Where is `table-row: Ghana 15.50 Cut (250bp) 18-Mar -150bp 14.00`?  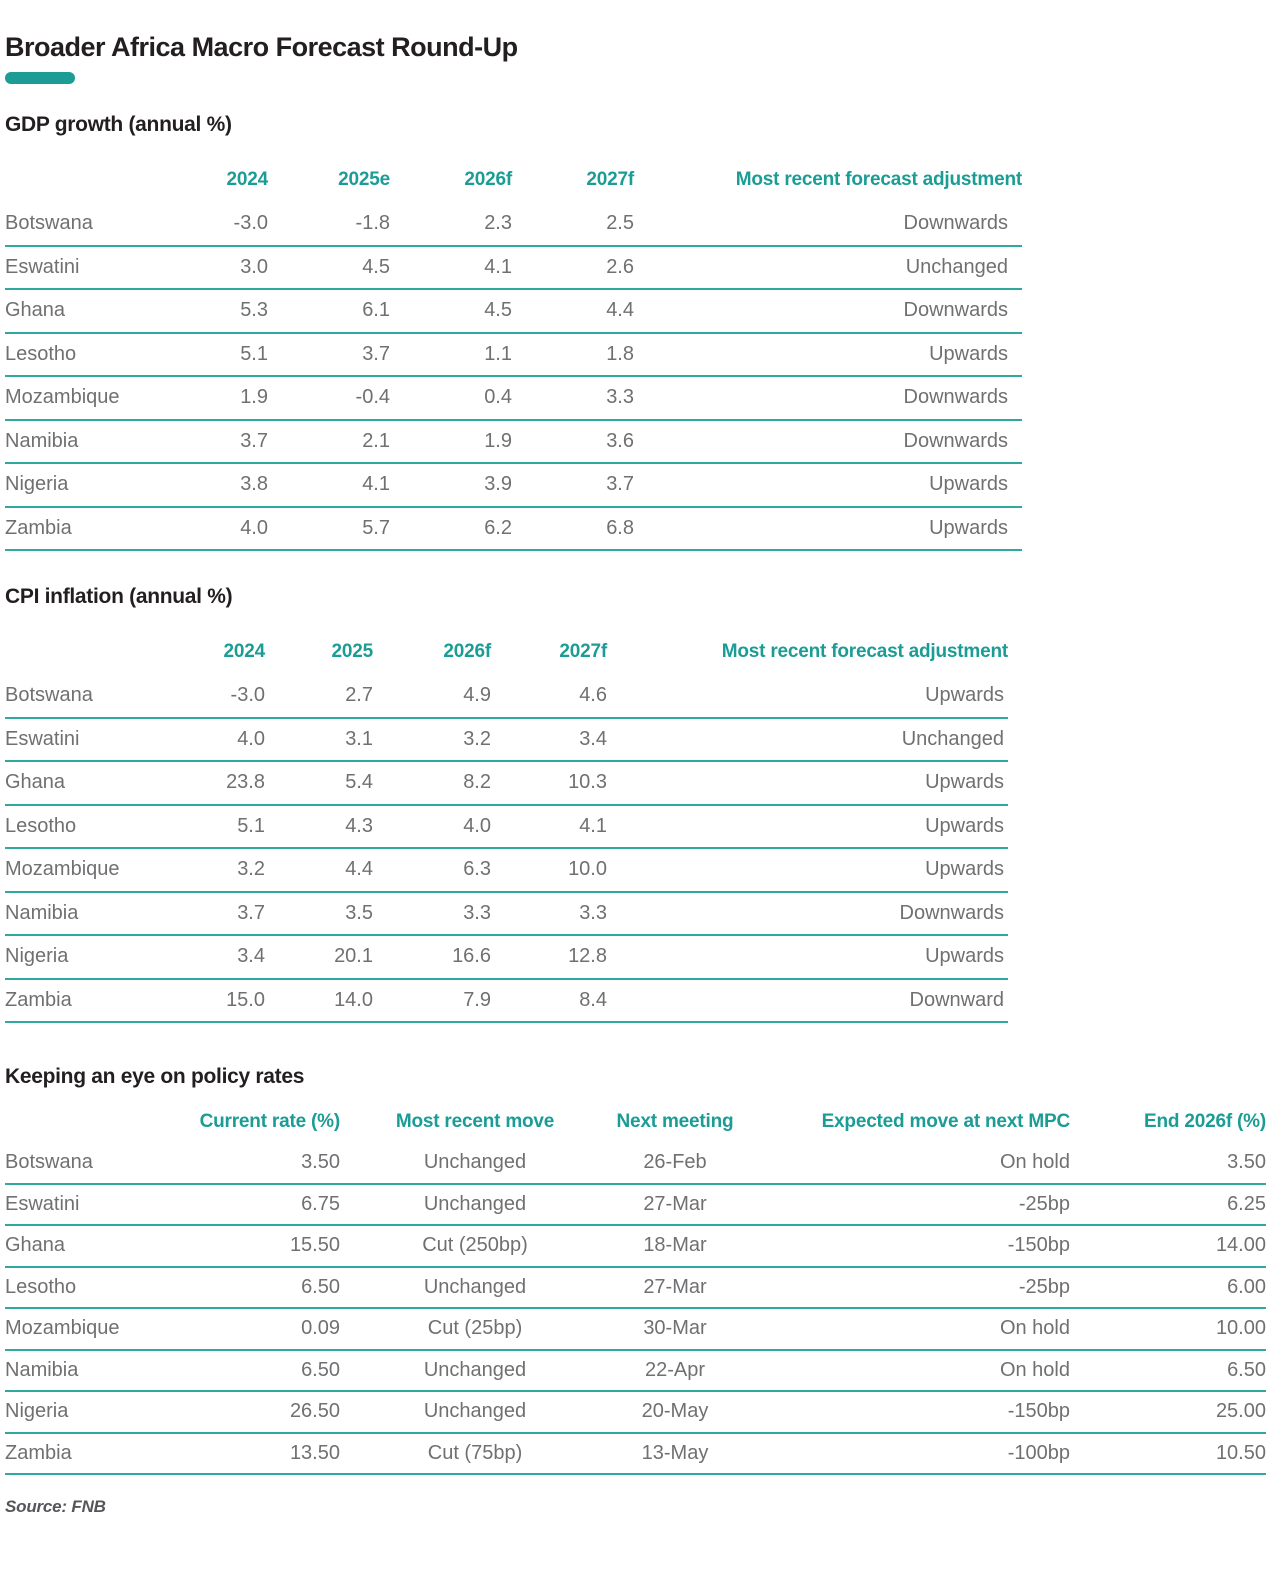 table-row: Ghana 15.50 Cut (250bp) 18-Mar -150bp 14.00 is located at coordinates (635, 1246).